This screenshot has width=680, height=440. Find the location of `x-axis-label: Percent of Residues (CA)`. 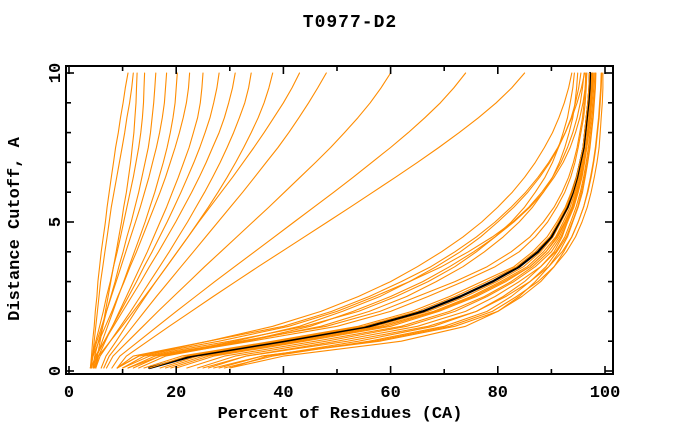

x-axis-label: Percent of Residues (CA) is located at coordinates (340, 414).